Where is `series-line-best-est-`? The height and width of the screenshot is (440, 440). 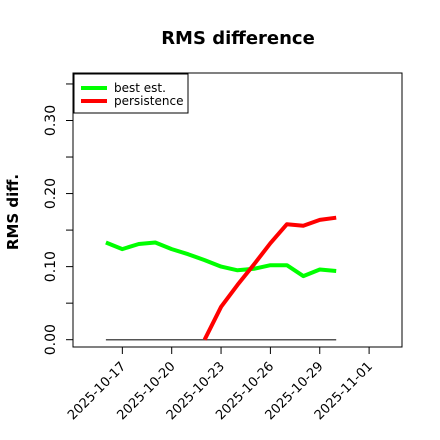 series-line-best-est- is located at coordinates (221, 259).